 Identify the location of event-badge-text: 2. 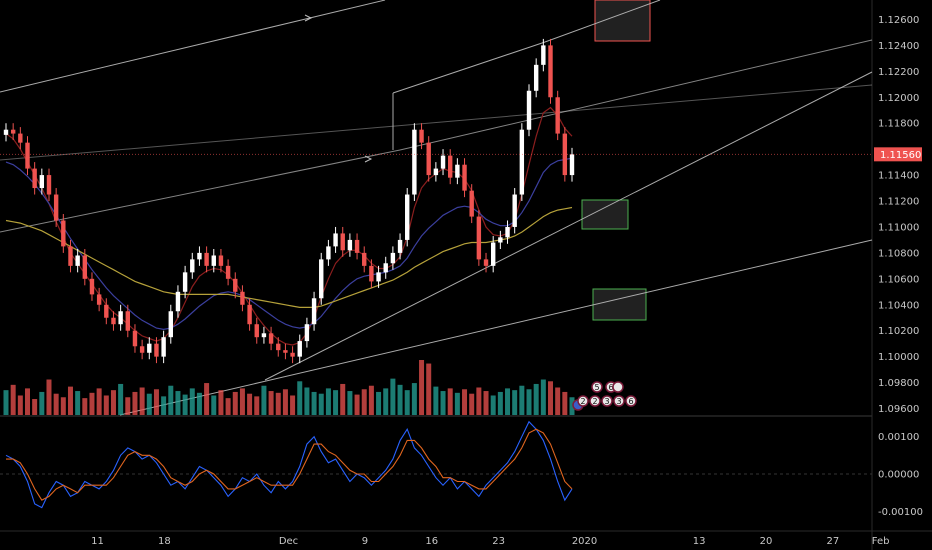
(594, 401).